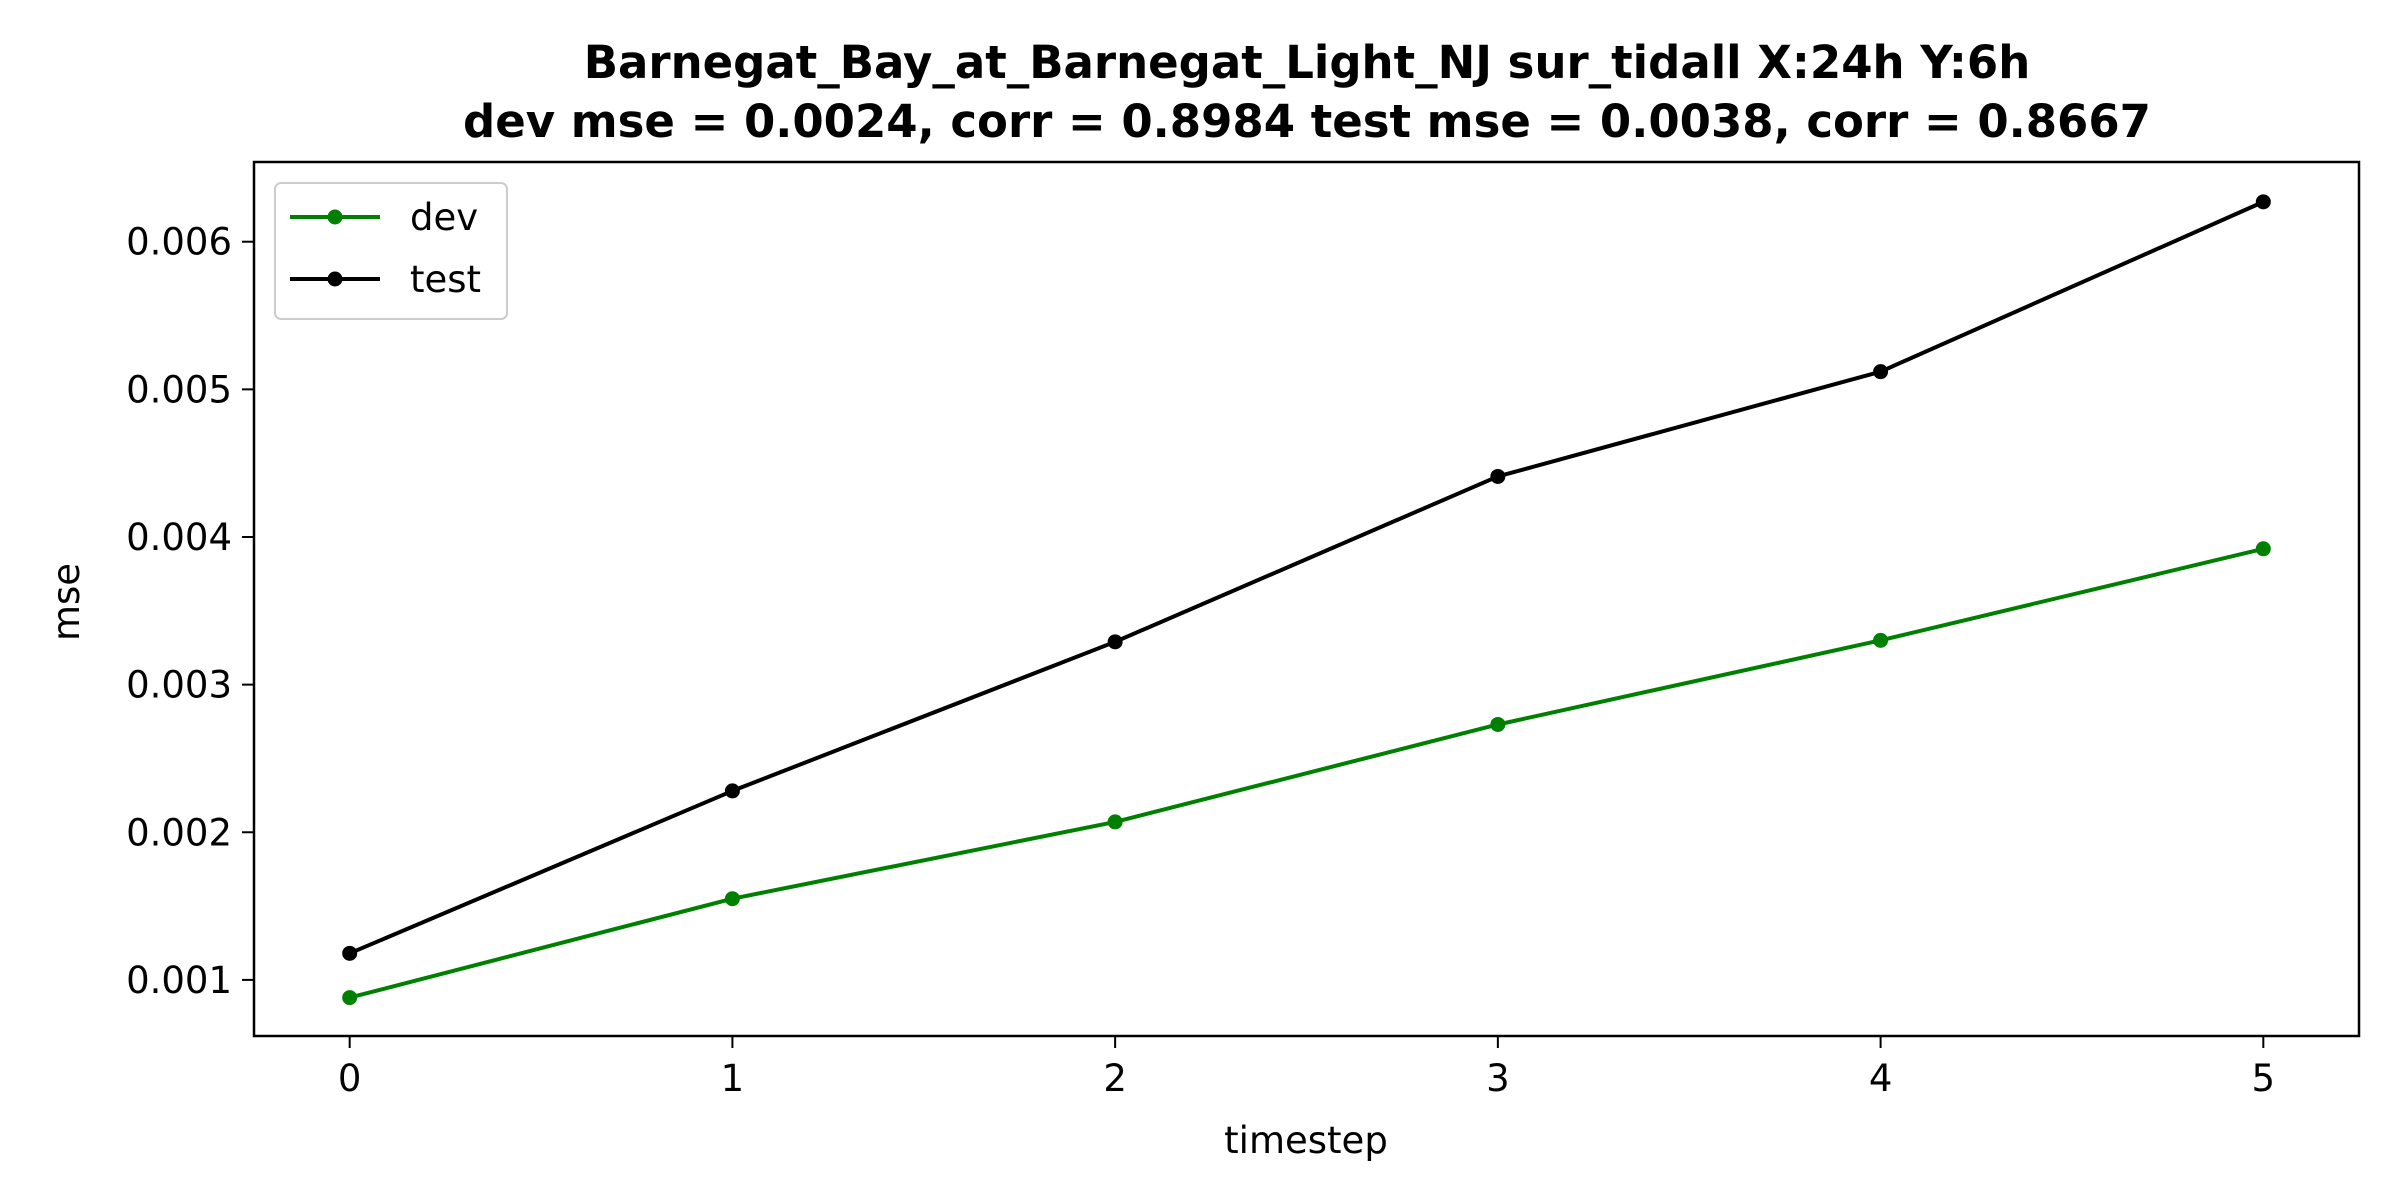 This screenshot has width=2400, height=1200. Describe the element at coordinates (1306, 1140) in the screenshot. I see `x-axis-label: timestep` at that location.